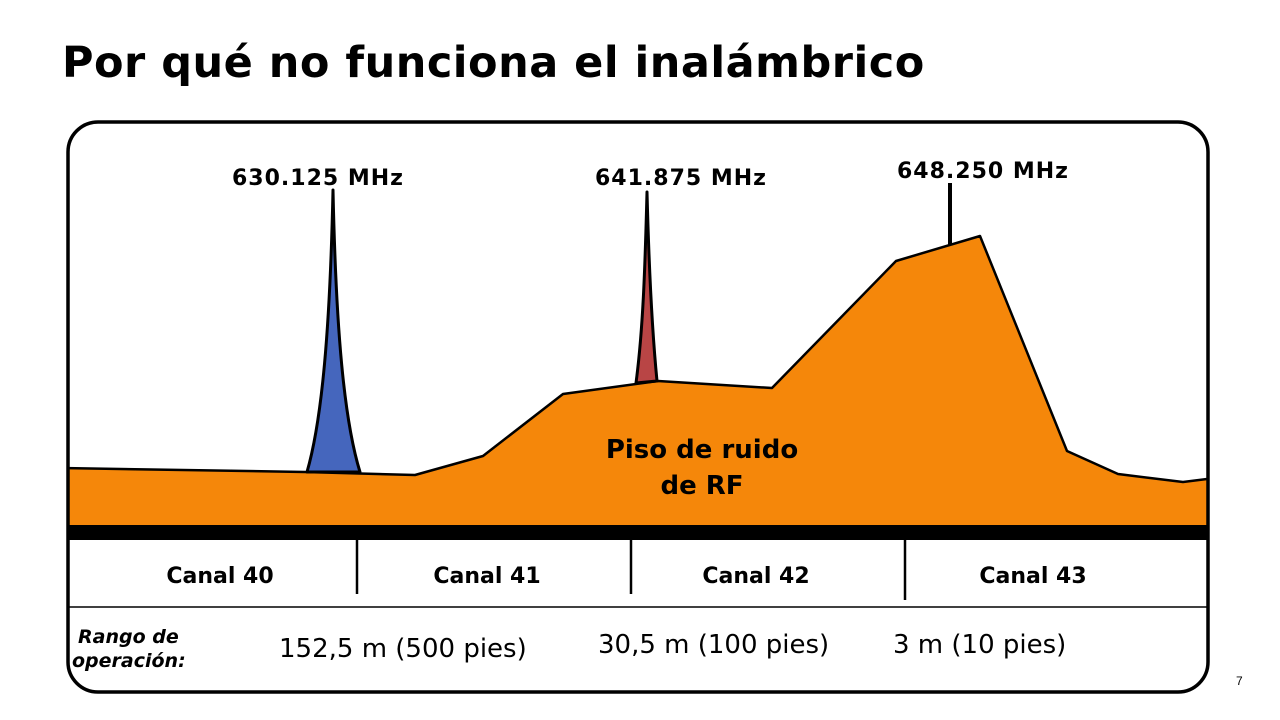 The height and width of the screenshot is (720, 1280). Describe the element at coordinates (128, 637) in the screenshot. I see `range-label-line1: Rango de` at that location.